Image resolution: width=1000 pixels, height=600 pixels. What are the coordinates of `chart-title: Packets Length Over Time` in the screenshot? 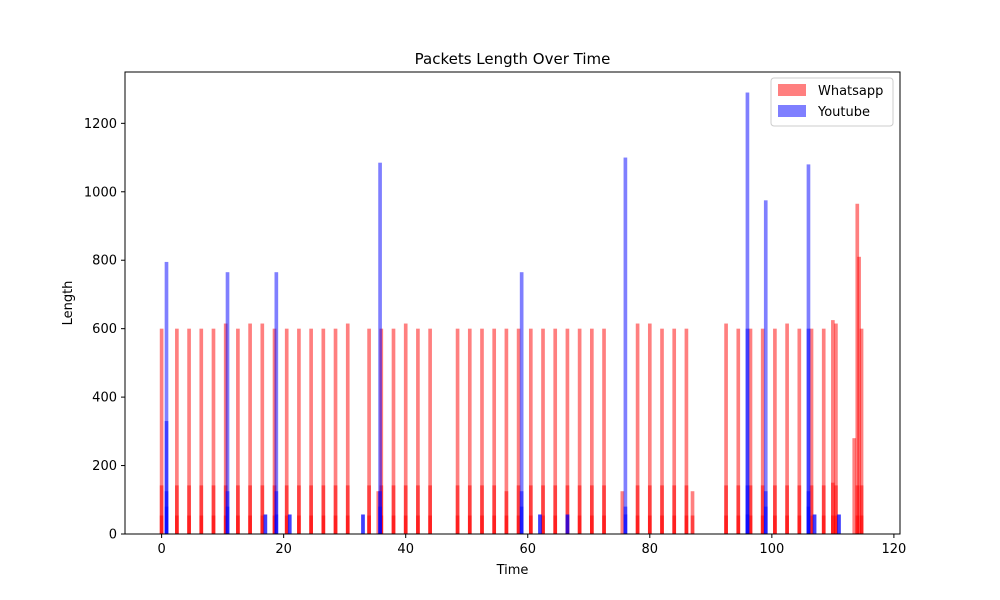 It's located at (513, 59).